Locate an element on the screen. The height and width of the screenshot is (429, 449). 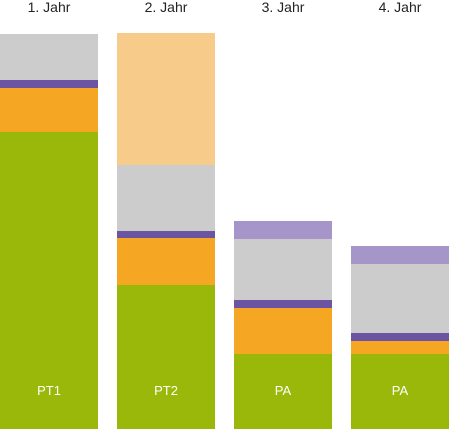
bar-label: PT1 is located at coordinates (49, 390).